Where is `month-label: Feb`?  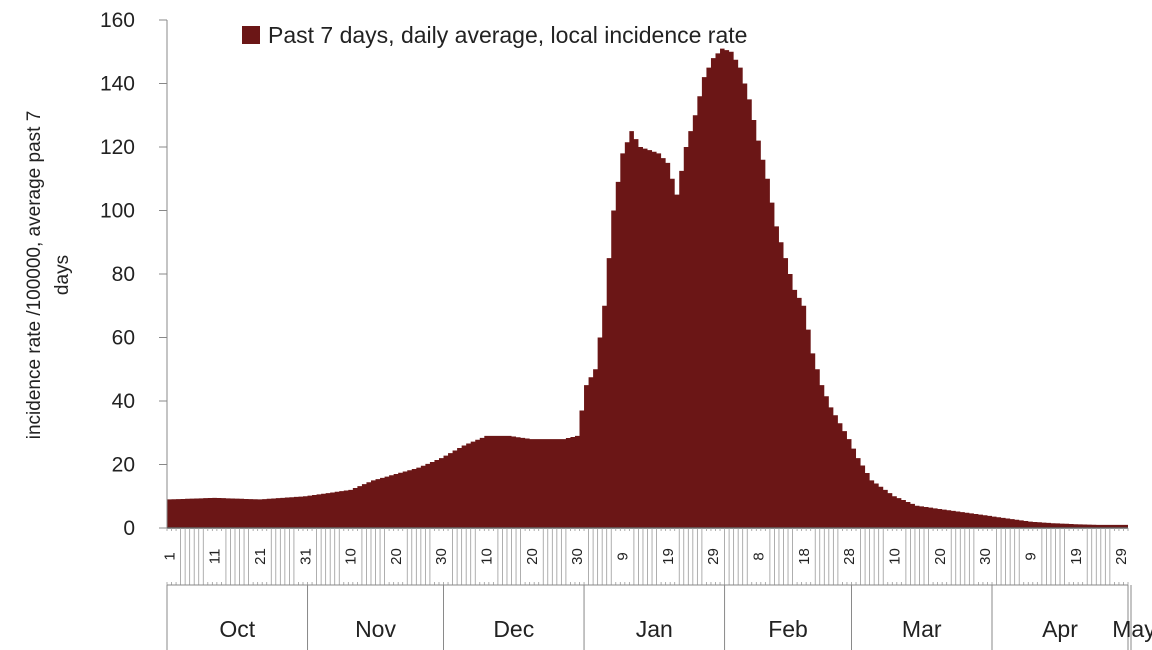 month-label: Feb is located at coordinates (788, 629).